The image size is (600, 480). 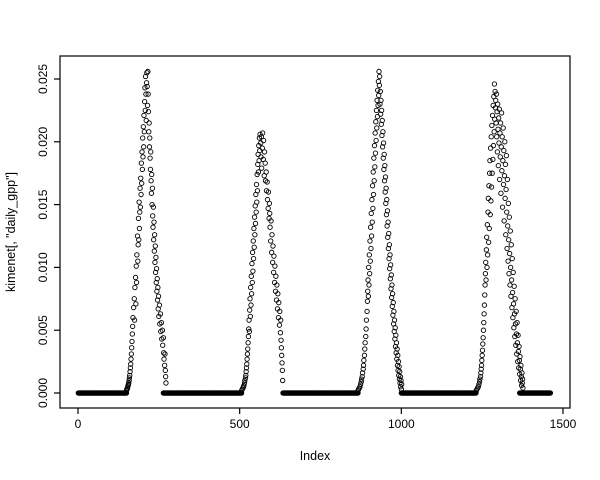 I want to click on x-tick-label: 500, so click(x=240, y=424).